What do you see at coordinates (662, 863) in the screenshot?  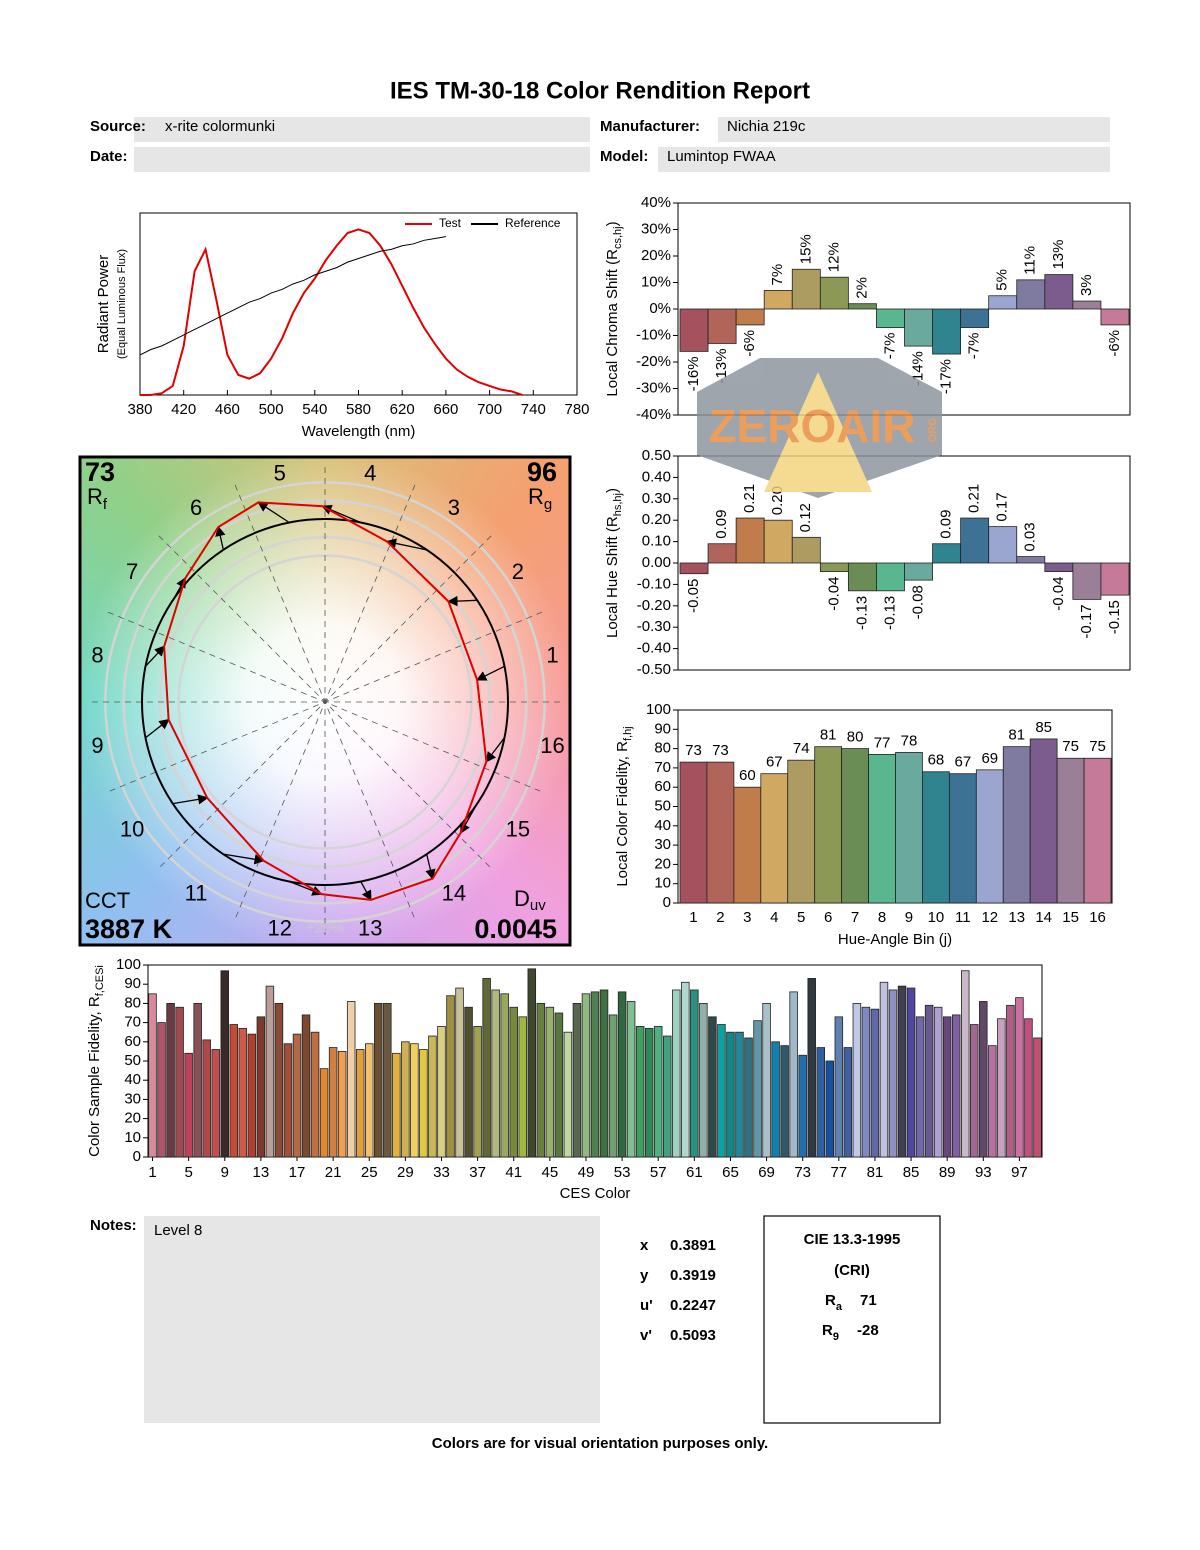 I see `y-tick-label: 20` at bounding box center [662, 863].